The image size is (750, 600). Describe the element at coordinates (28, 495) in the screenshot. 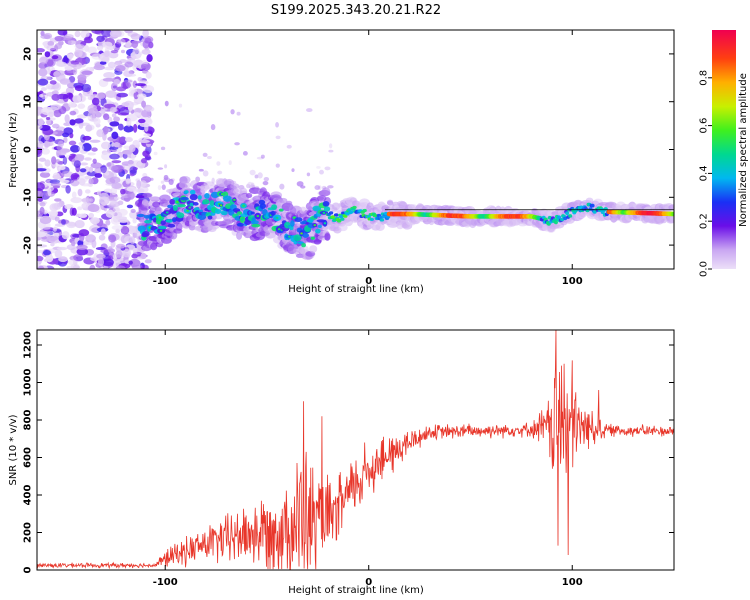

I see `snr-ytick-label: 400` at that location.